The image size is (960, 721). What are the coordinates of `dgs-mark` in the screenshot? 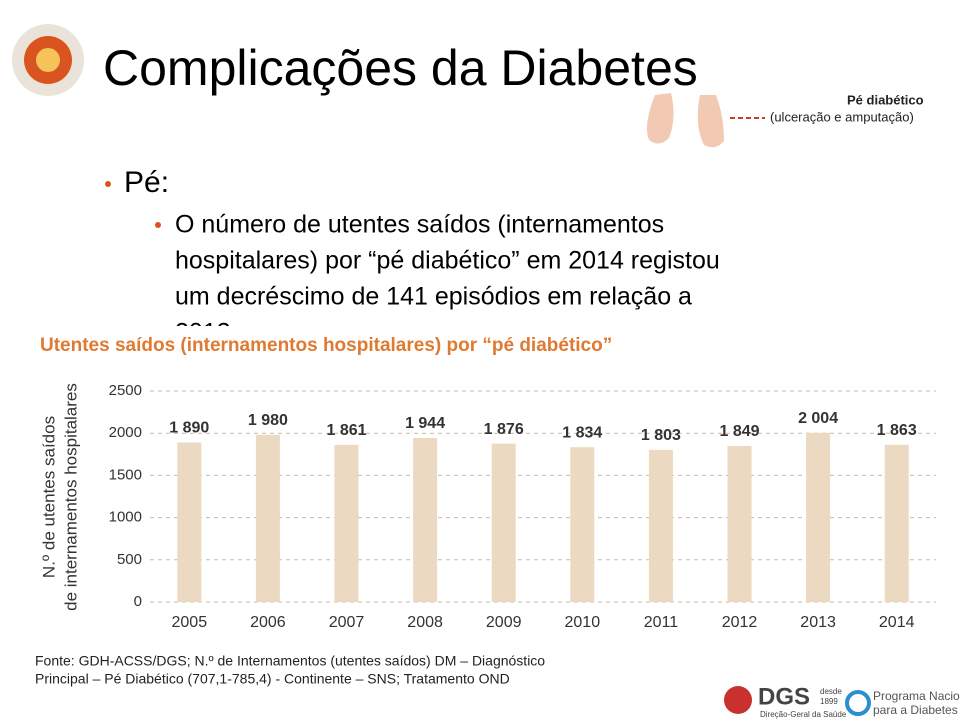 It's located at (738, 700).